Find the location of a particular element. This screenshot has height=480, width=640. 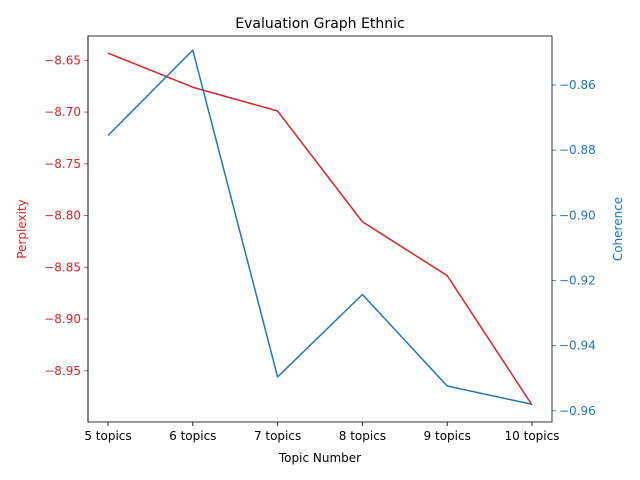

x-tick-label: 5 topics is located at coordinates (107, 436).